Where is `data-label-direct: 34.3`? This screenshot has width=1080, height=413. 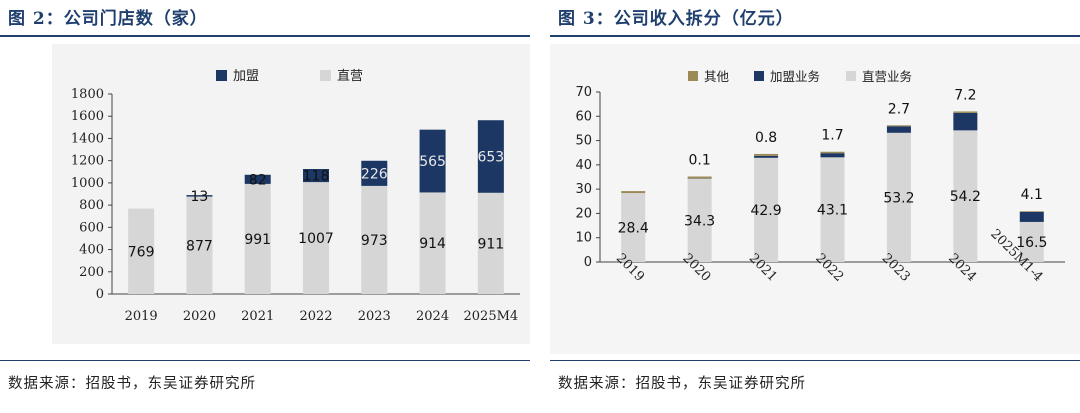
data-label-direct: 34.3 is located at coordinates (699, 221).